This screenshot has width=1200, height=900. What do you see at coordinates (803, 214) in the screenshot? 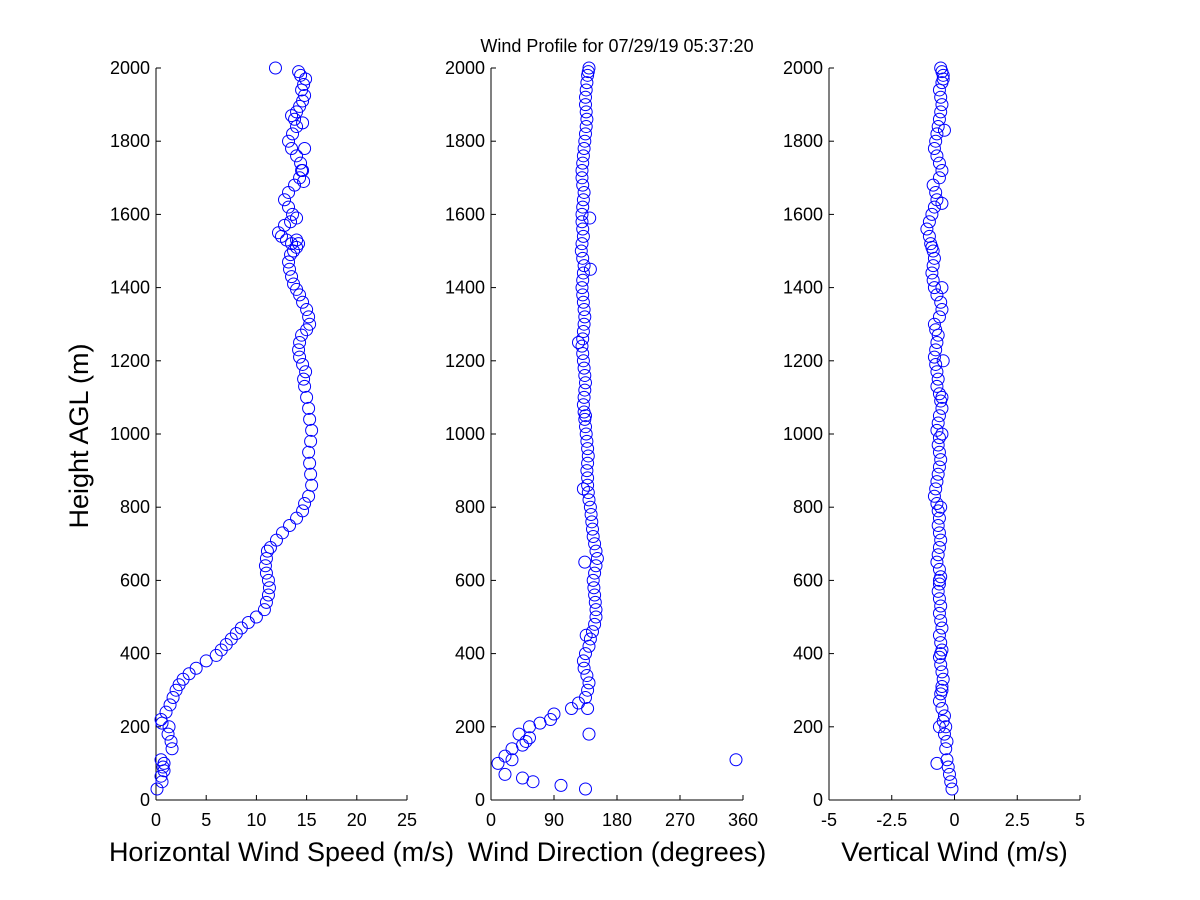
I see `y-tick-label: 1600` at bounding box center [803, 214].